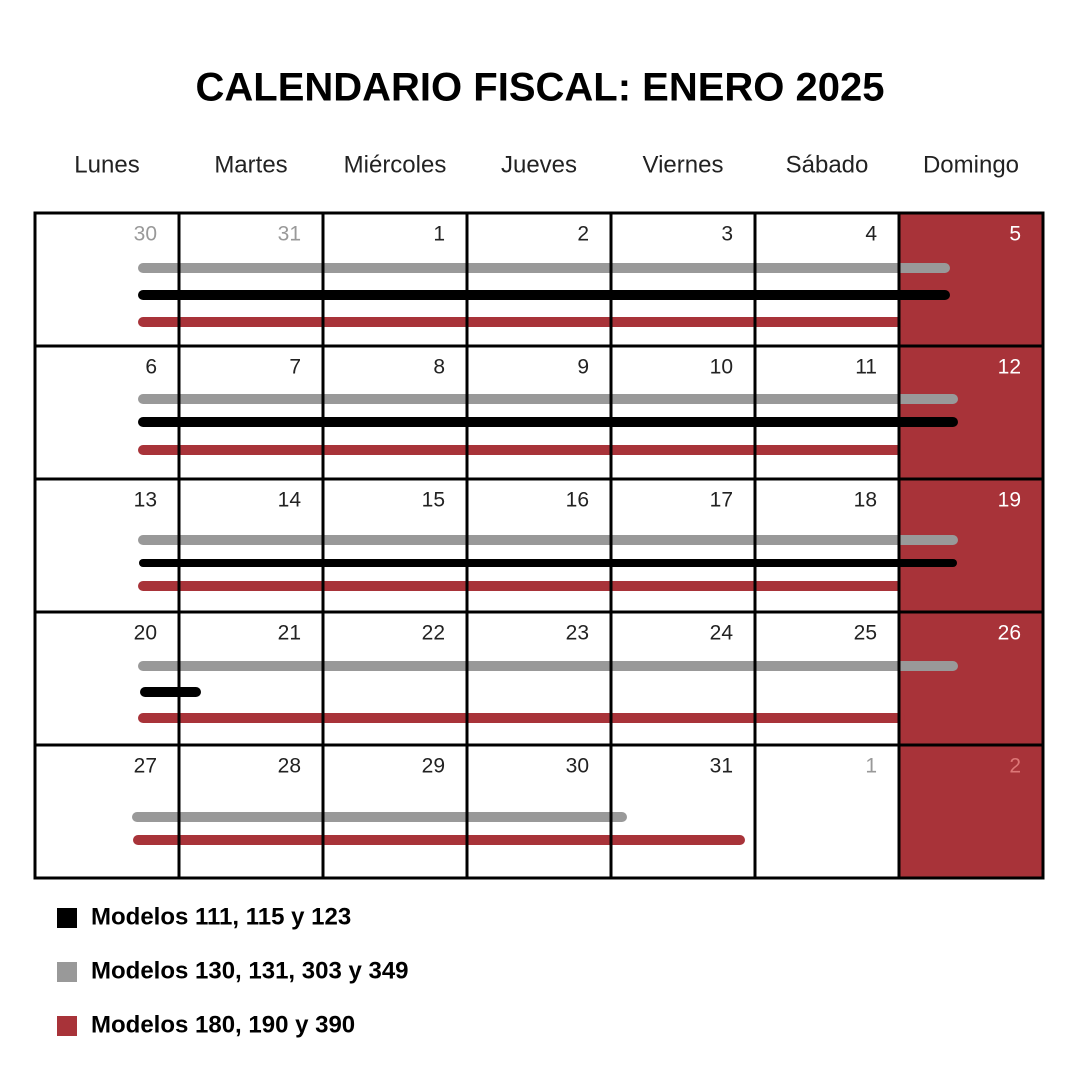 The height and width of the screenshot is (1080, 1080). Describe the element at coordinates (721, 367) in the screenshot. I see `day-number: 10` at that location.